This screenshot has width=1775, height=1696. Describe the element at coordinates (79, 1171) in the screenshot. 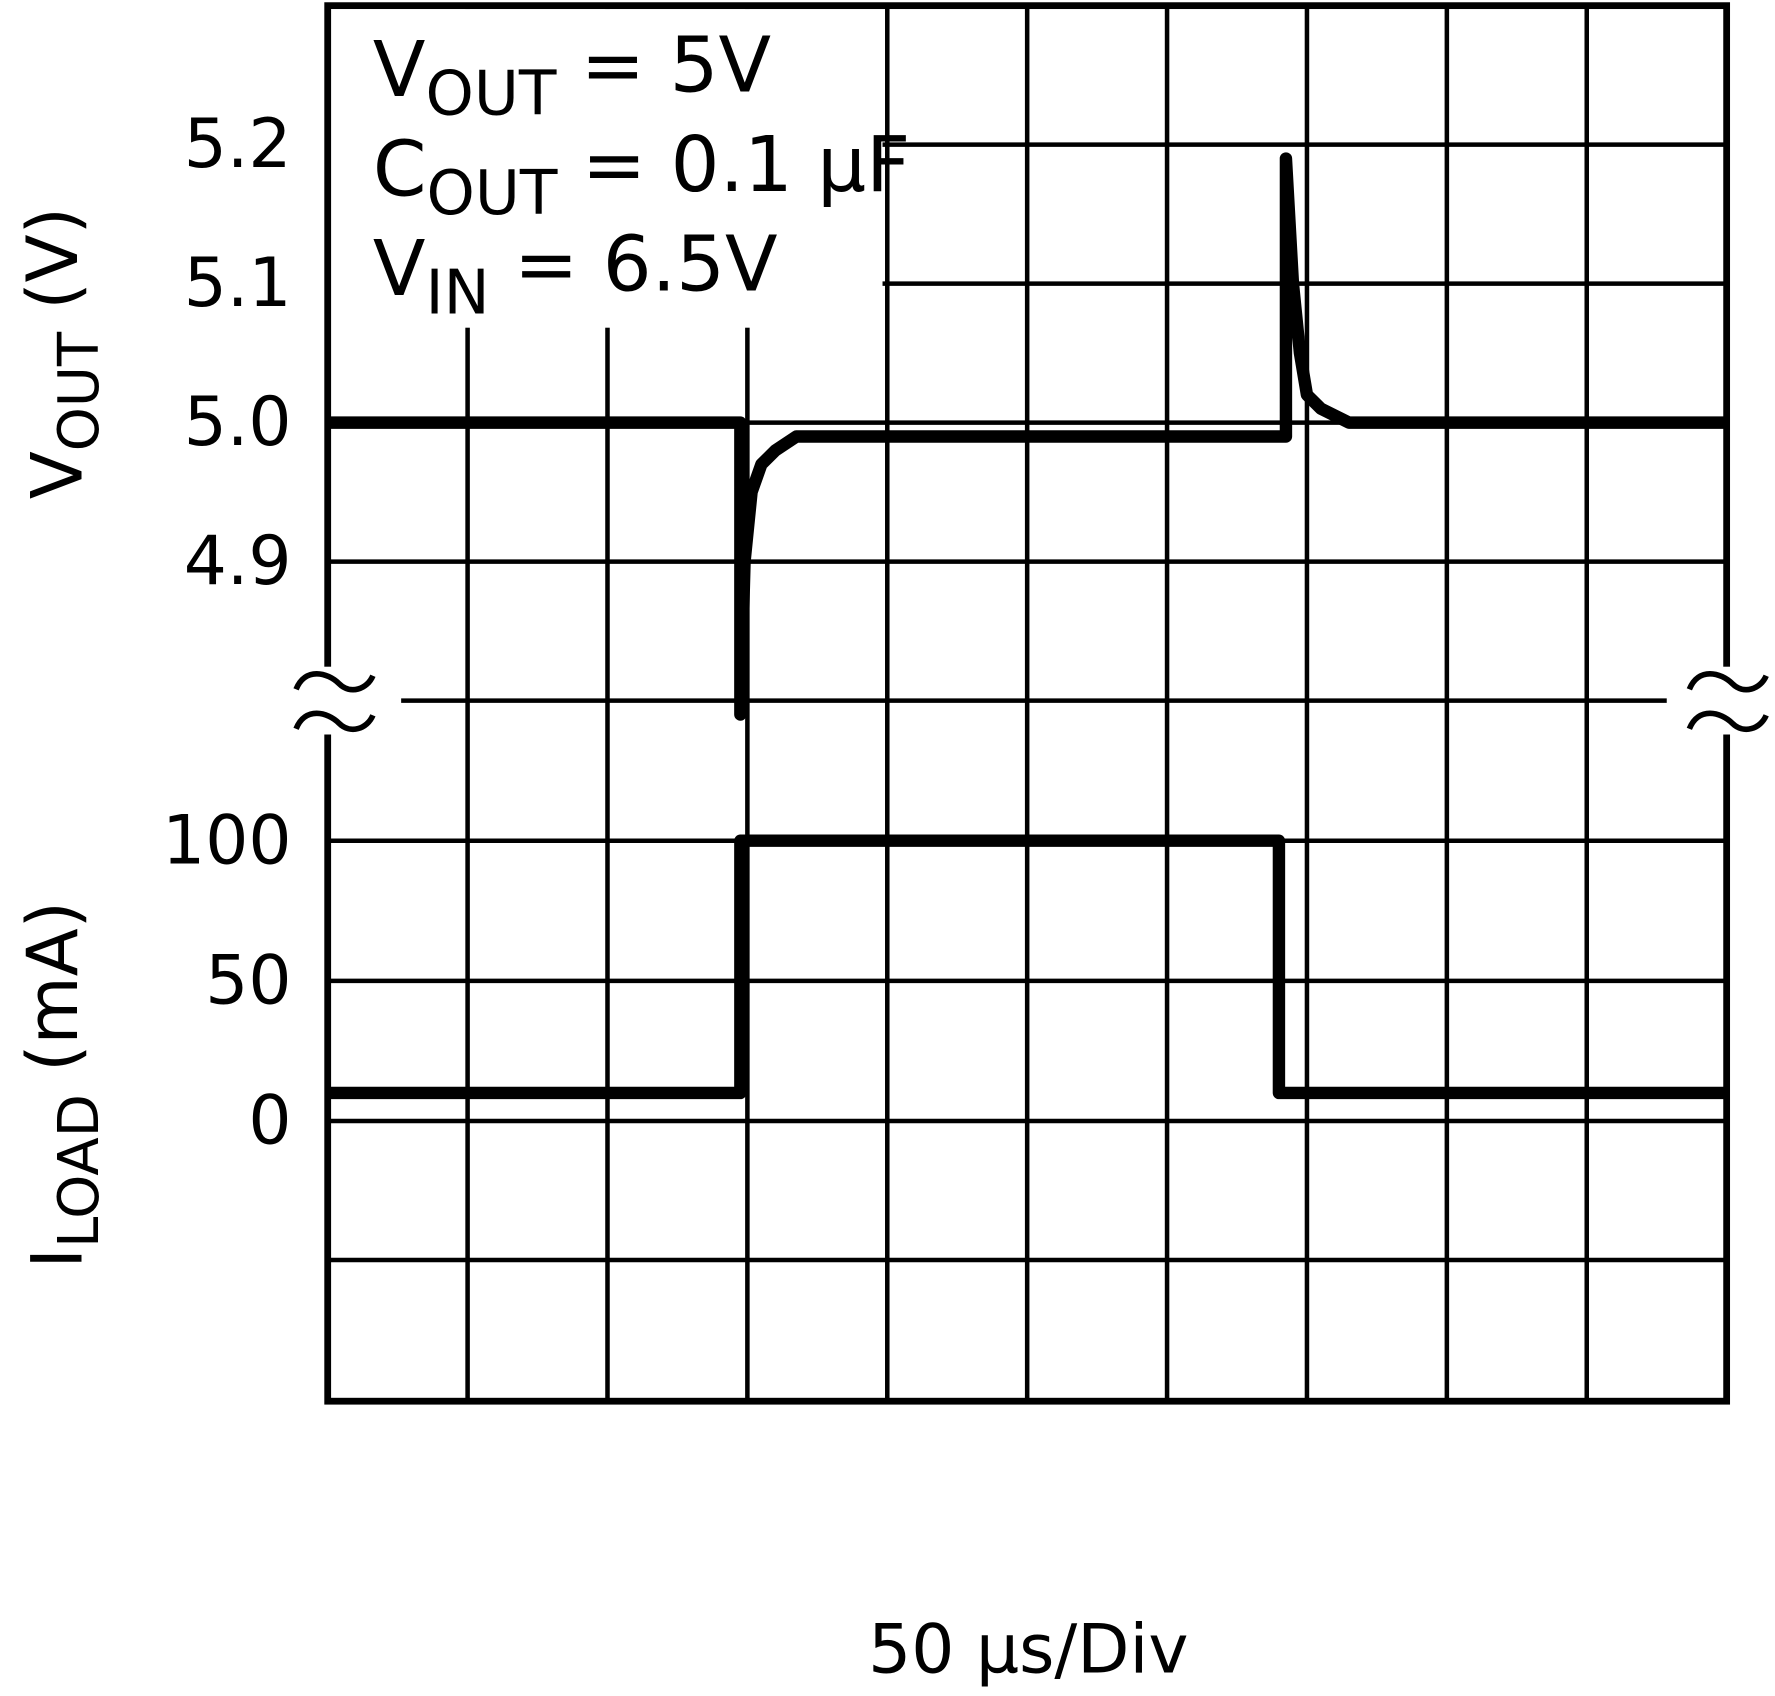

I see `y-axis-label-sub: LOAD` at that location.